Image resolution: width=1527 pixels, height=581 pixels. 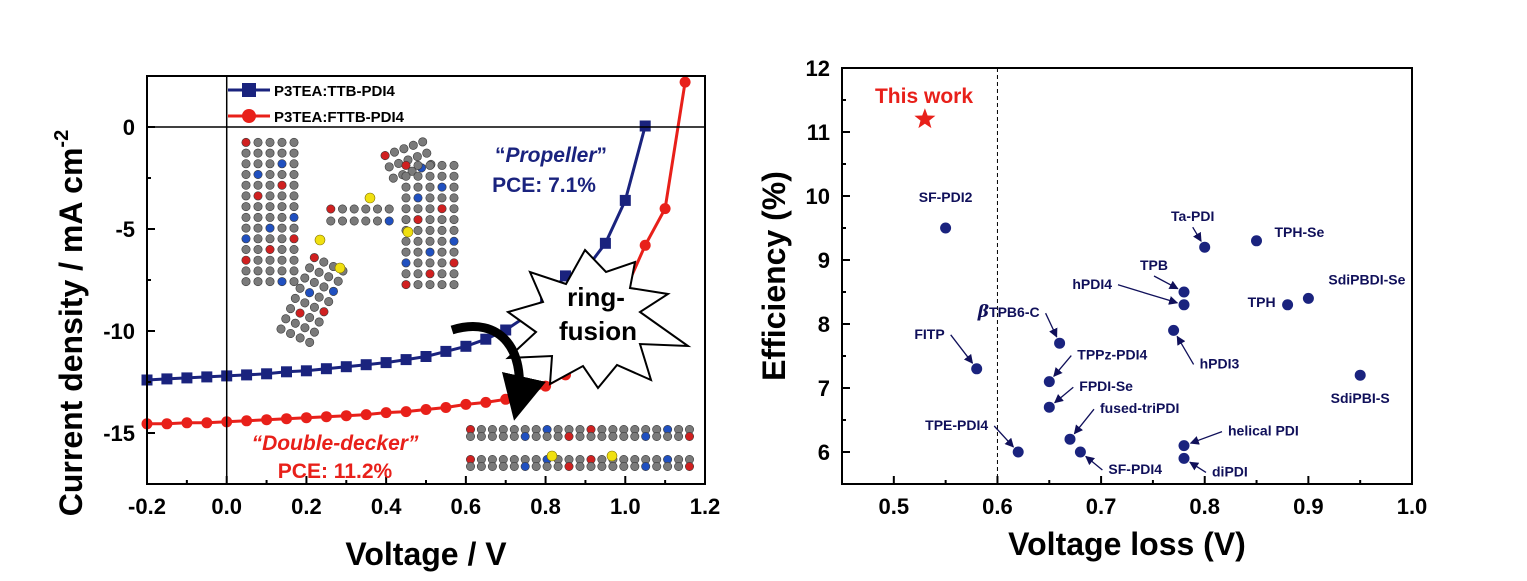 What do you see at coordinates (335, 471) in the screenshot?
I see `double-decker-pce-label: PCE: 11.2%` at bounding box center [335, 471].